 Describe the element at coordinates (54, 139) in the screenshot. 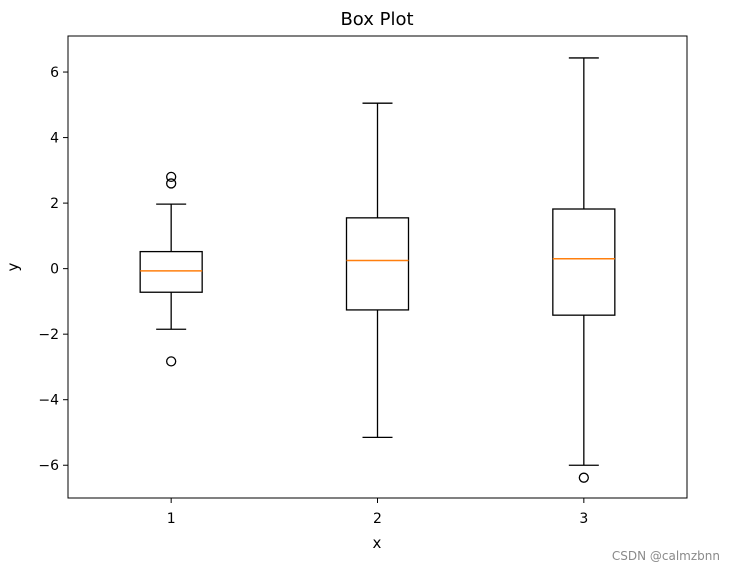

I see `y-tick-label: 4` at that location.